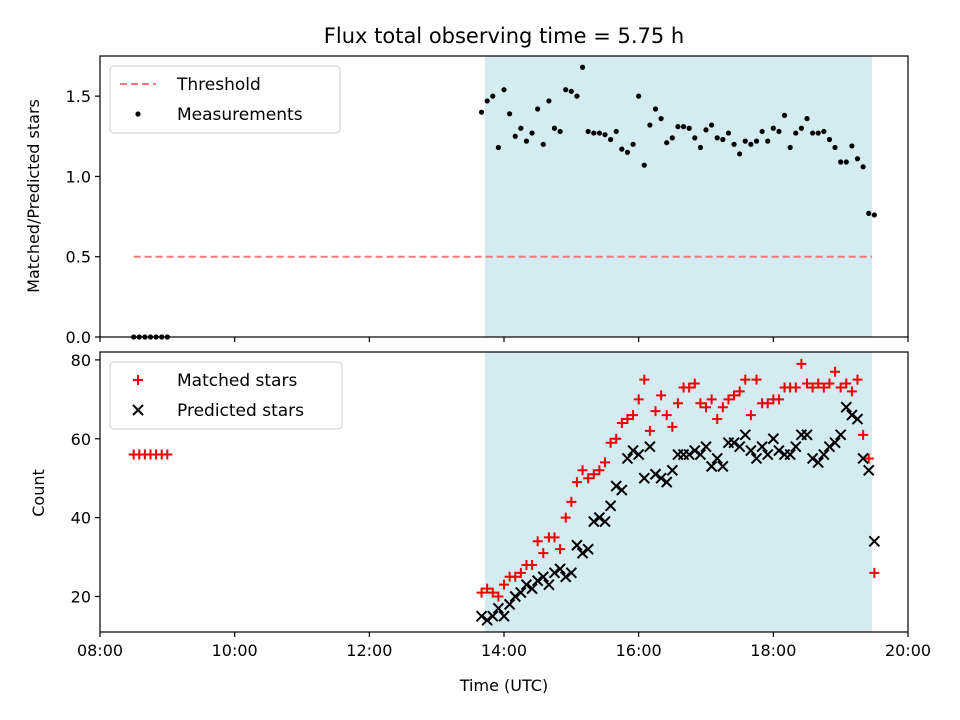  What do you see at coordinates (138, 410) in the screenshot?
I see `legend-swatch` at bounding box center [138, 410].